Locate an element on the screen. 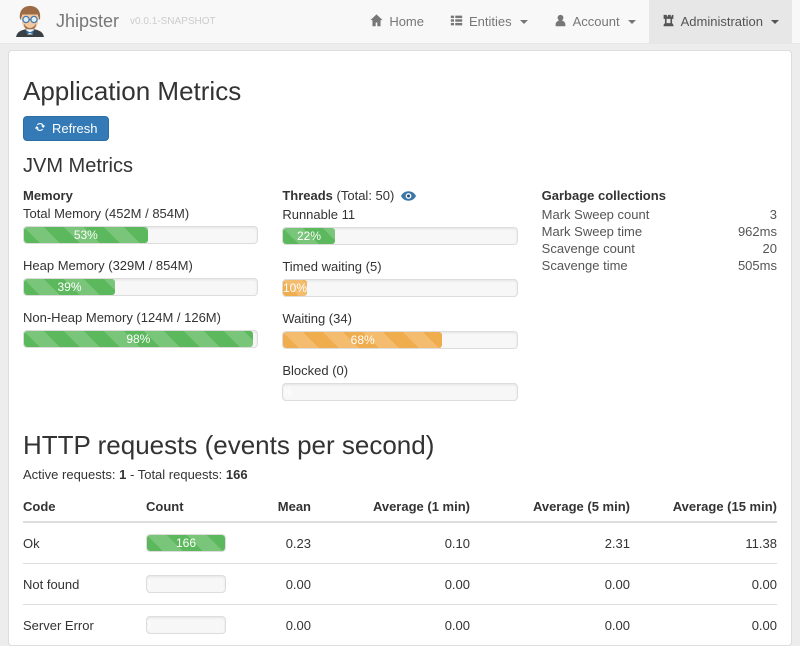  eye-icon is located at coordinates (408, 196).